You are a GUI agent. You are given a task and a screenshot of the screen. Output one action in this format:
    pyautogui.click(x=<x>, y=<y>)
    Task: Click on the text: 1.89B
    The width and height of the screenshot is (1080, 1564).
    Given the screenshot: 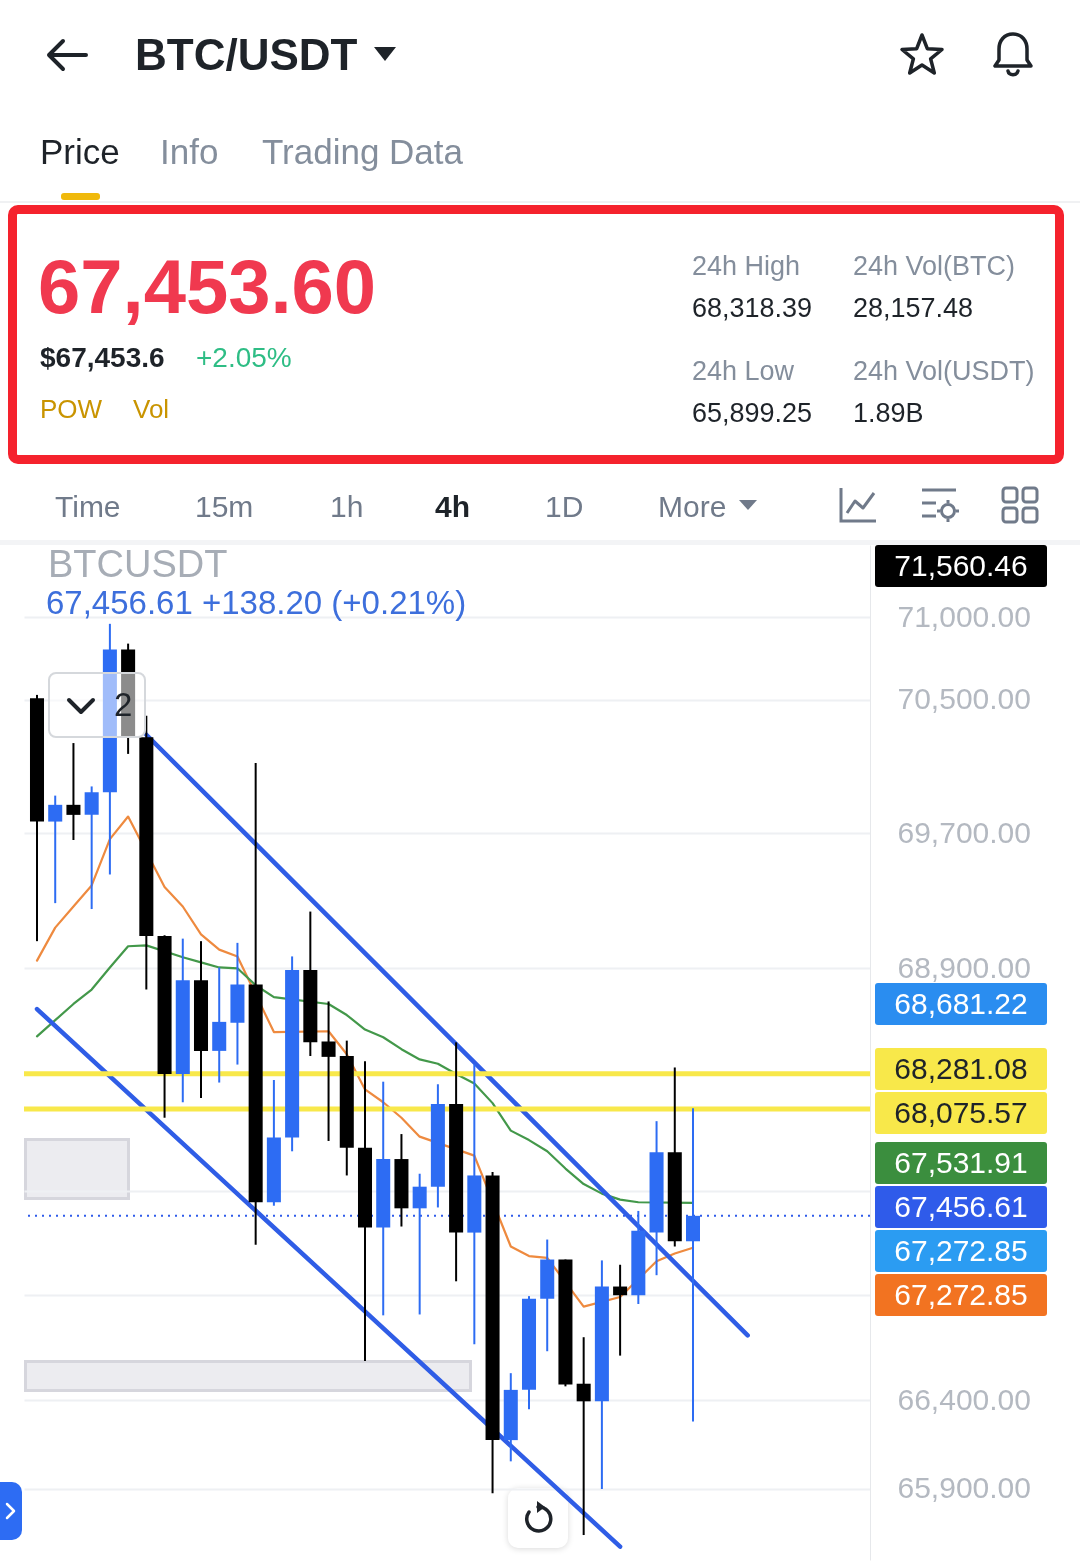 What is the action you would take?
    pyautogui.click(x=888, y=413)
    